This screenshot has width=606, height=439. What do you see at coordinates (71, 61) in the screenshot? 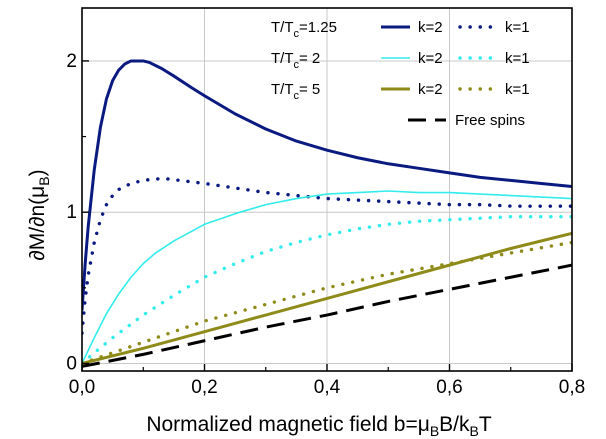
I see `y-tick-label-2: 2` at bounding box center [71, 61].